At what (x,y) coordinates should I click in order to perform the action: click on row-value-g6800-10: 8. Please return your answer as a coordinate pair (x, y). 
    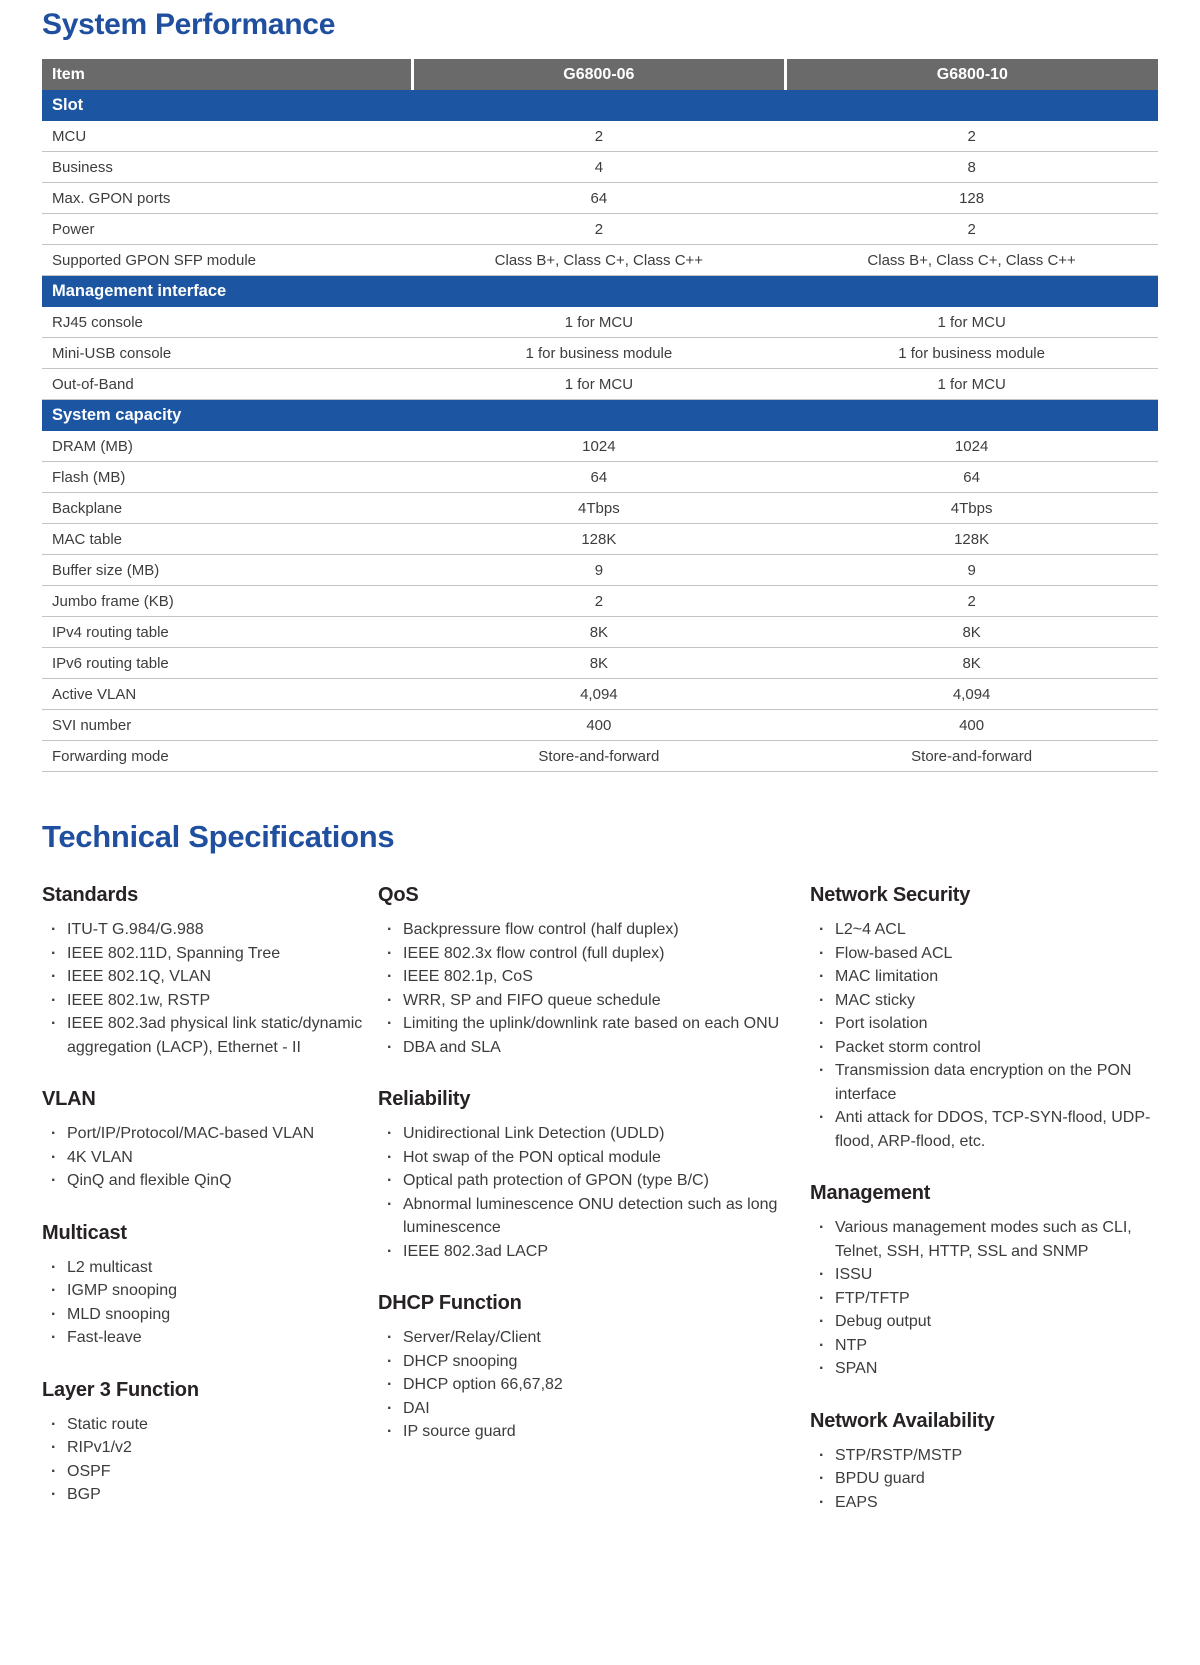
    Looking at the image, I should click on (971, 167).